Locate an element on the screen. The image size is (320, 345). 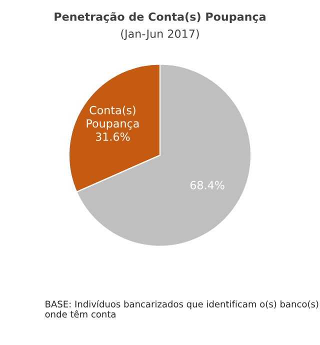
text: BASE: Indivíduos bancarizados que identificam o(s) banco(s) onde têm conta is located at coordinates (181, 309).